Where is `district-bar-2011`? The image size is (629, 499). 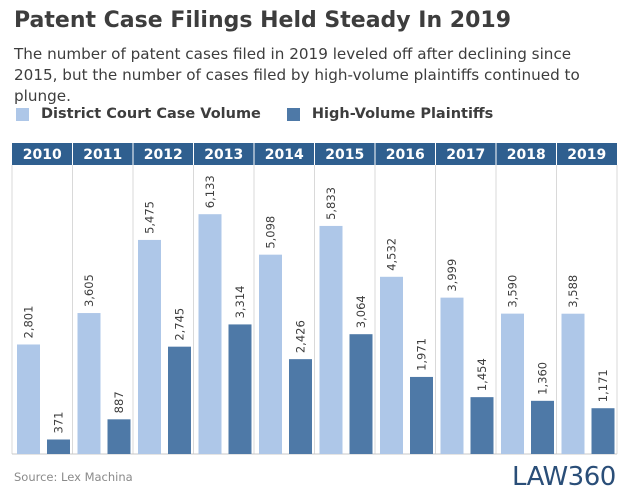 district-bar-2011 is located at coordinates (89, 383).